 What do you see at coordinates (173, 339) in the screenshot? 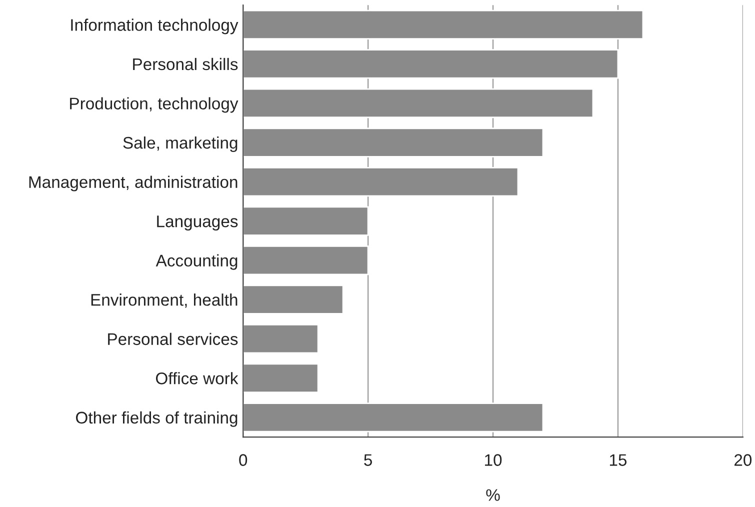
I see `y-tick-label: Personal services` at bounding box center [173, 339].